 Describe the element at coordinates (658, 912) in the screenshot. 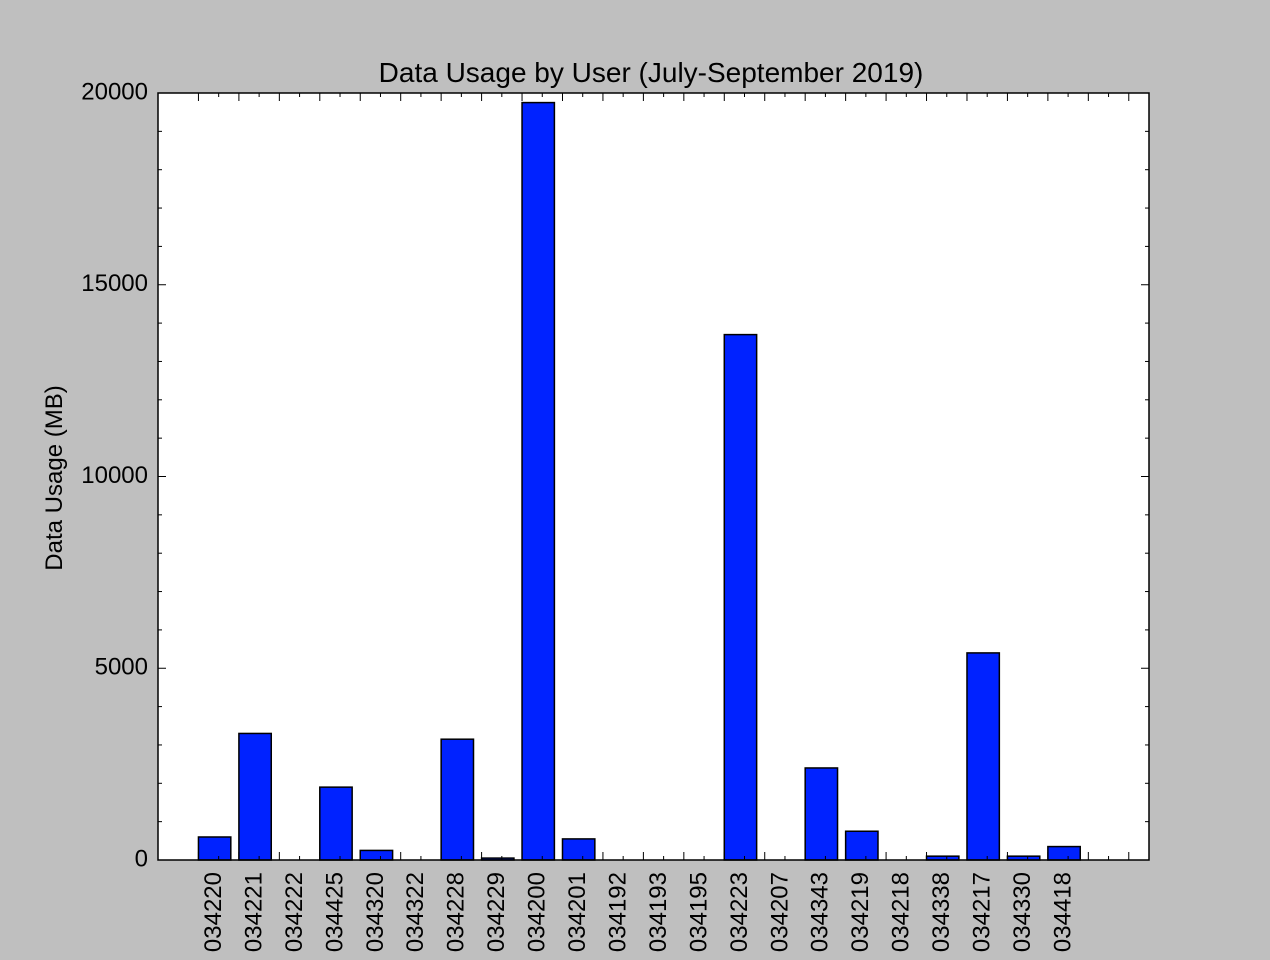

I see `x-tick-label: 034193` at that location.